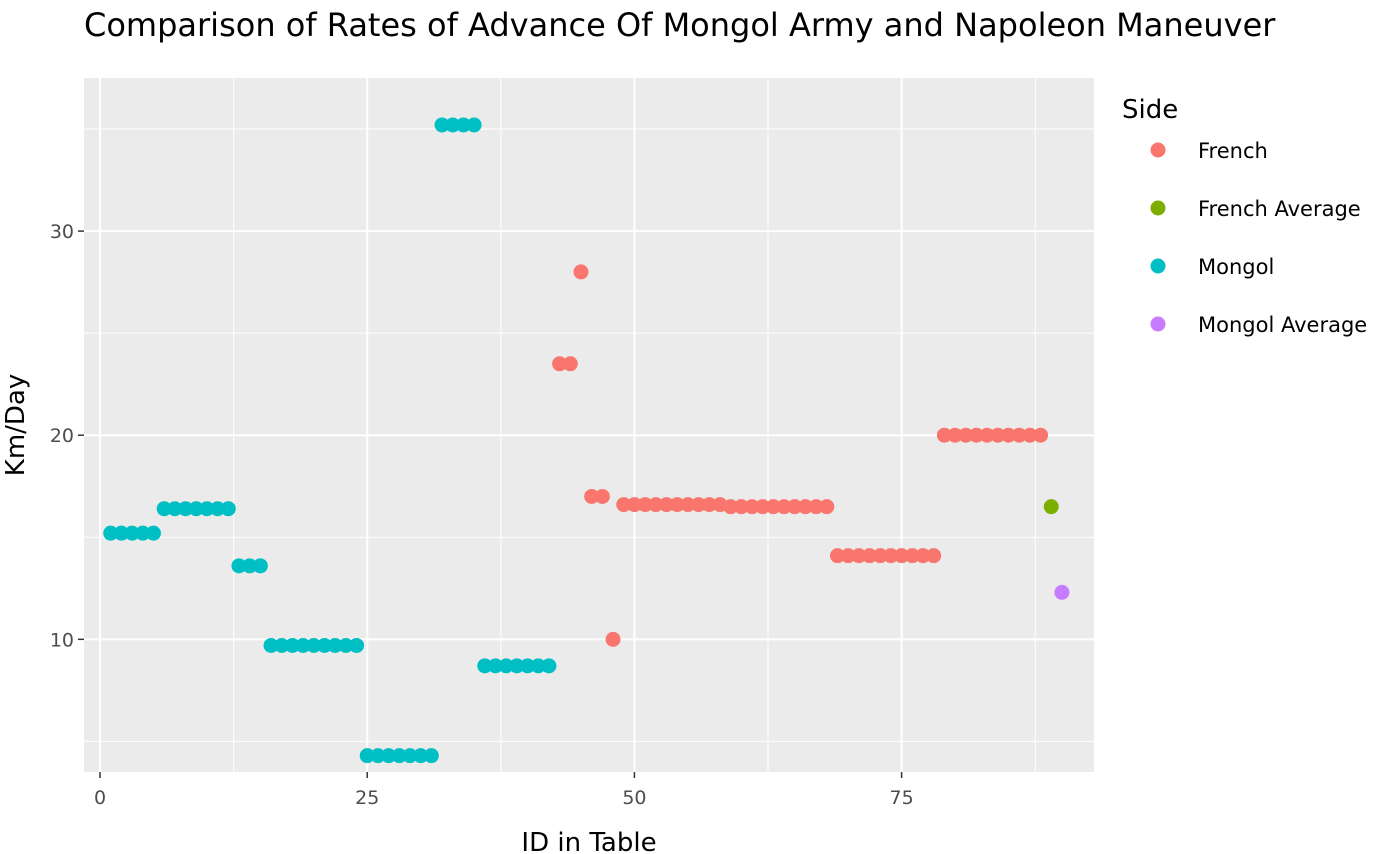  What do you see at coordinates (16, 425) in the screenshot?
I see `y-axis-title: Km/Day` at bounding box center [16, 425].